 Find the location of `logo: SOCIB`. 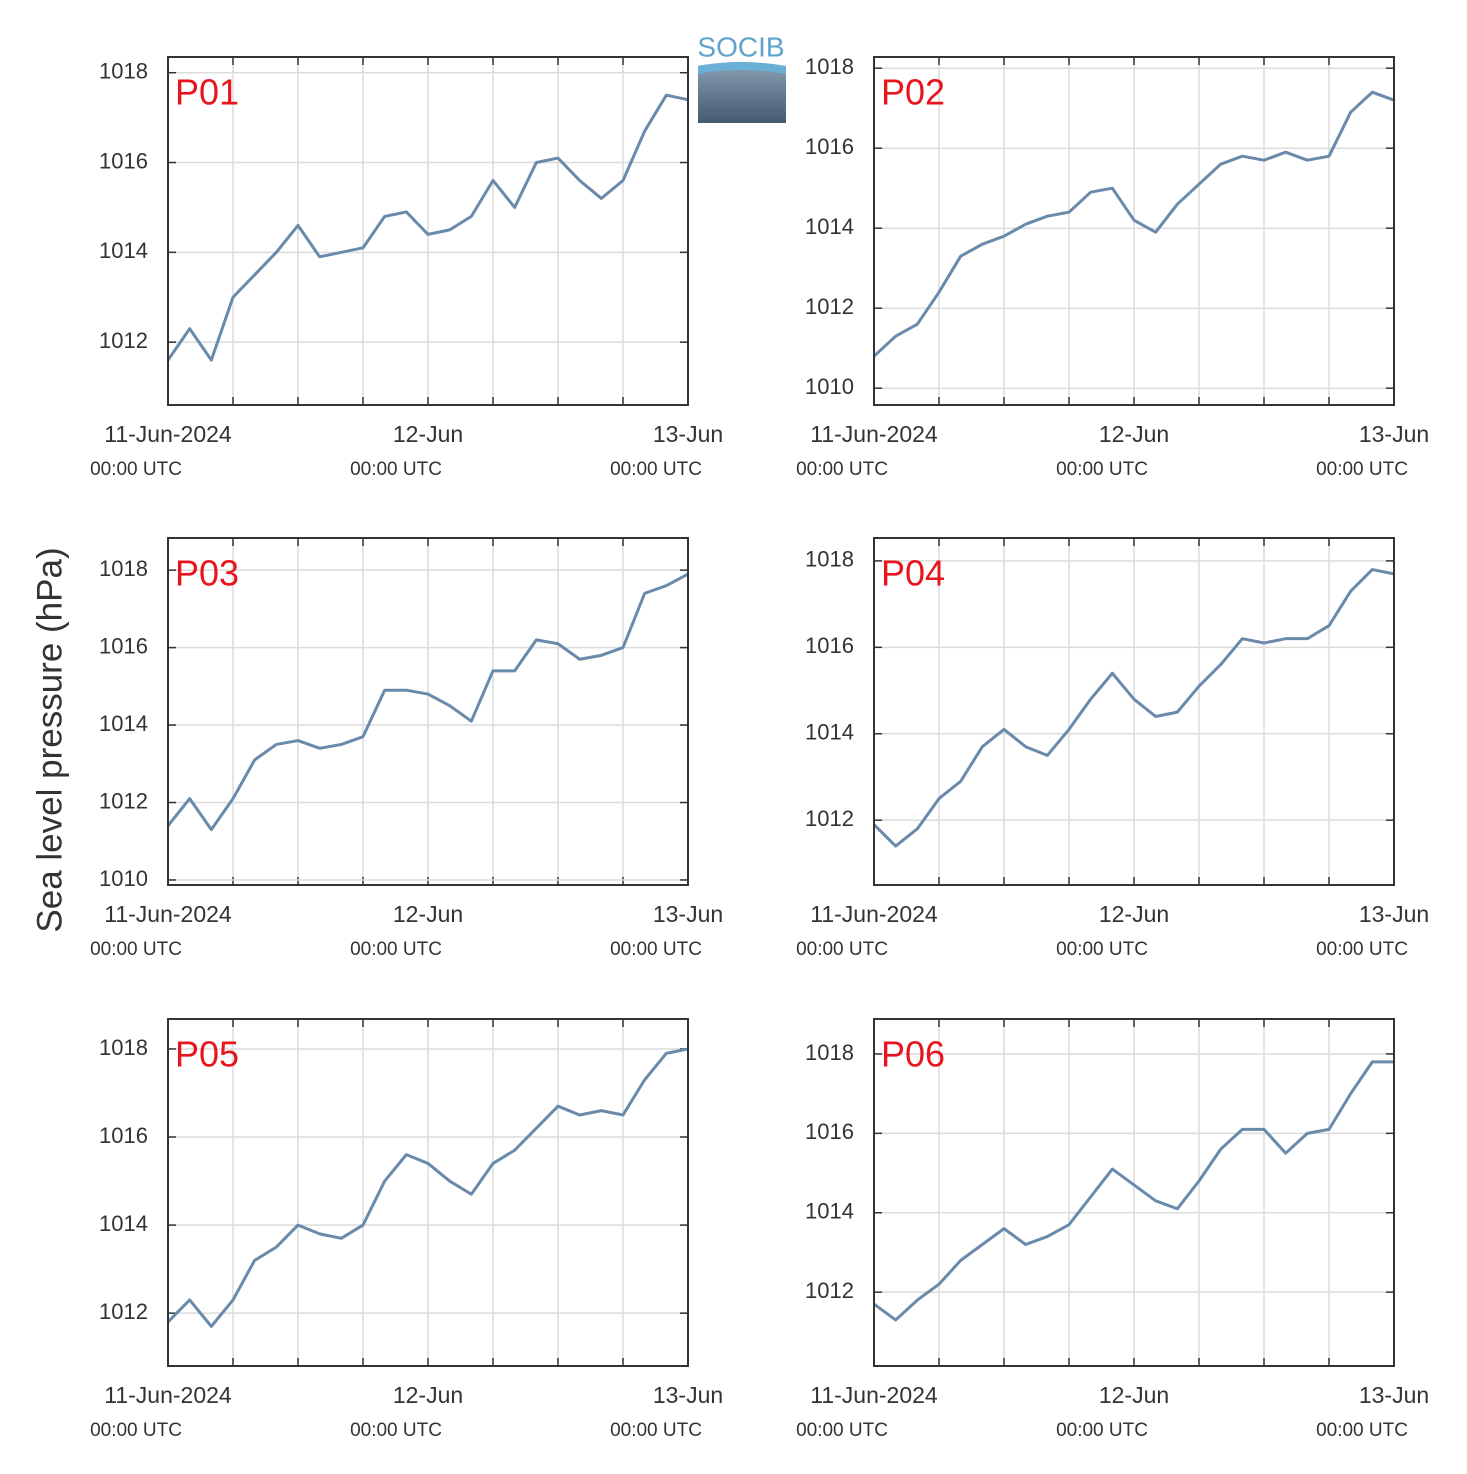

logo: SOCIB is located at coordinates (741, 77).